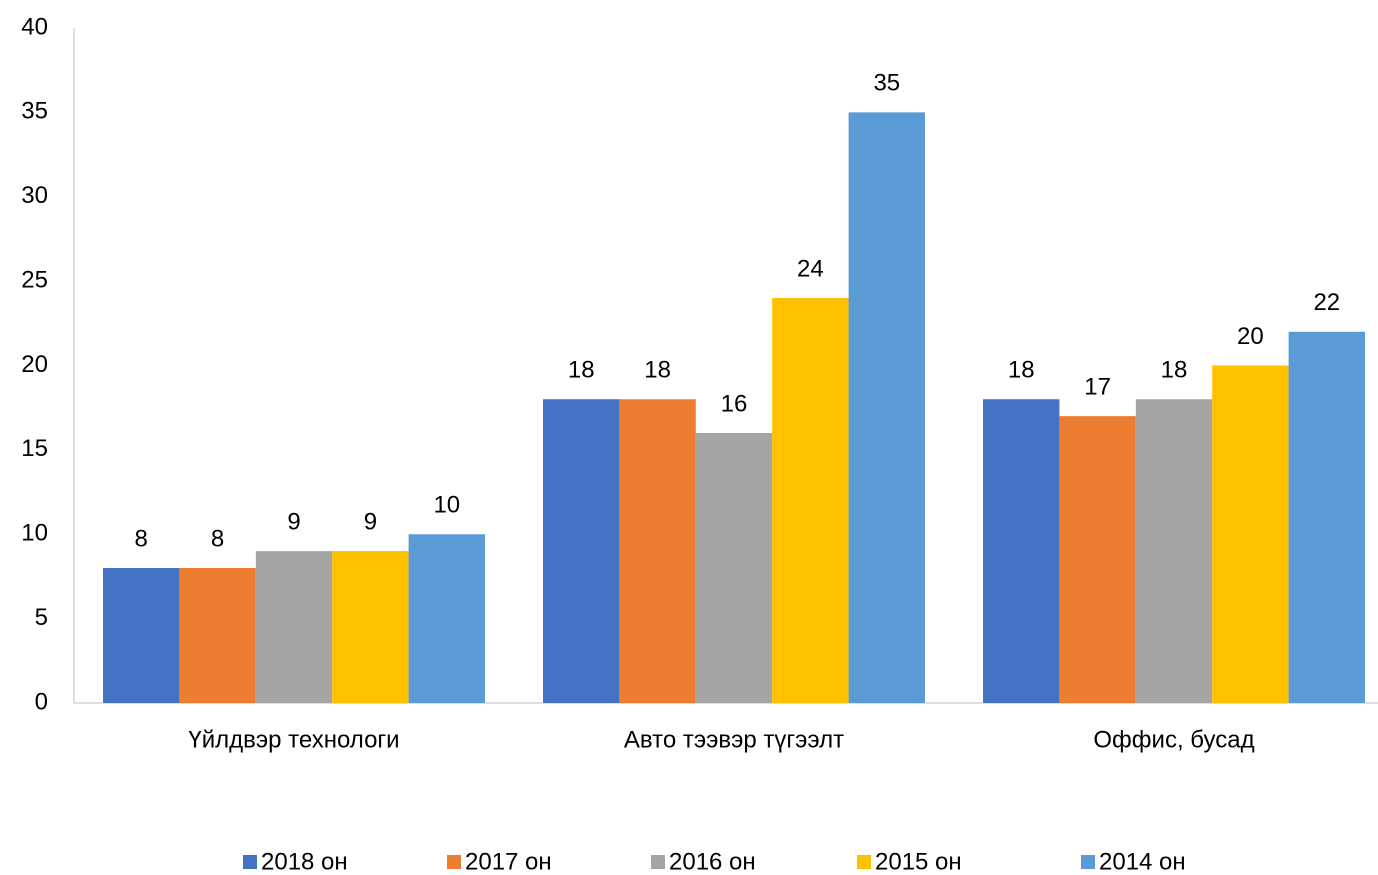 Image resolution: width=1378 pixels, height=875 pixels. What do you see at coordinates (1326, 302) in the screenshot?
I see `data-label: 22` at bounding box center [1326, 302].